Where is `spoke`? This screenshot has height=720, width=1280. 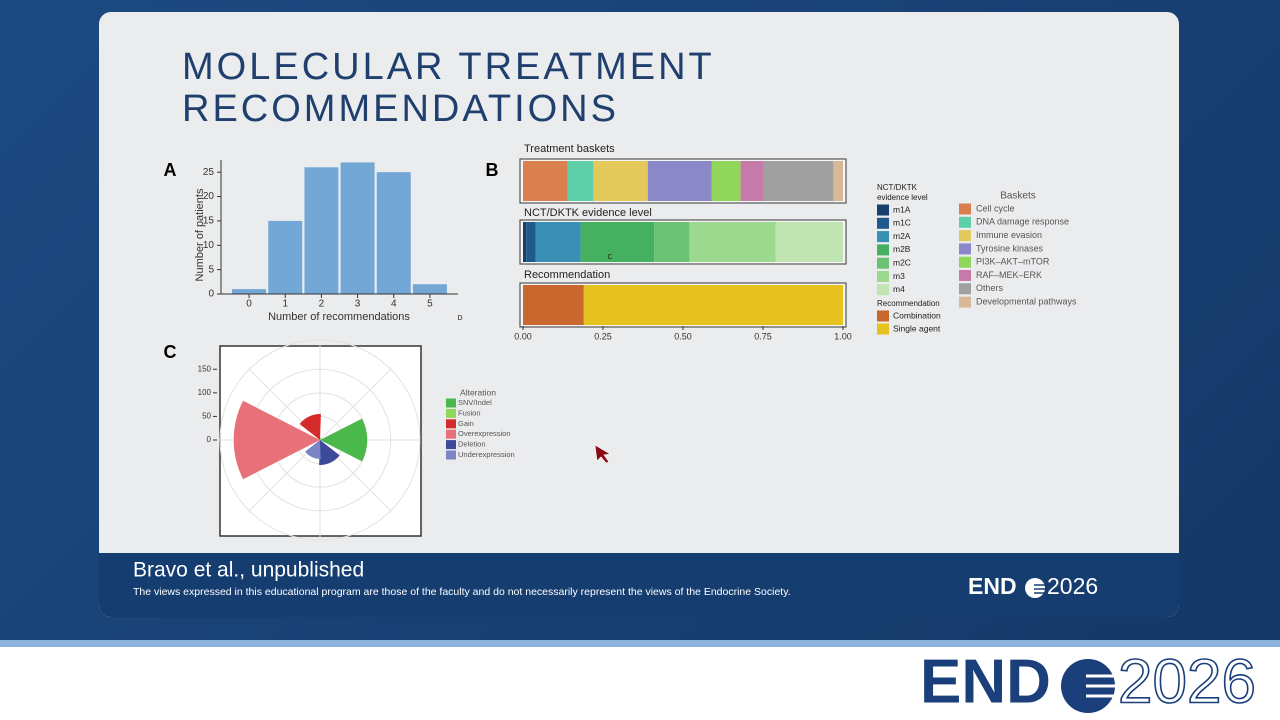
spoke is located at coordinates (355, 404).